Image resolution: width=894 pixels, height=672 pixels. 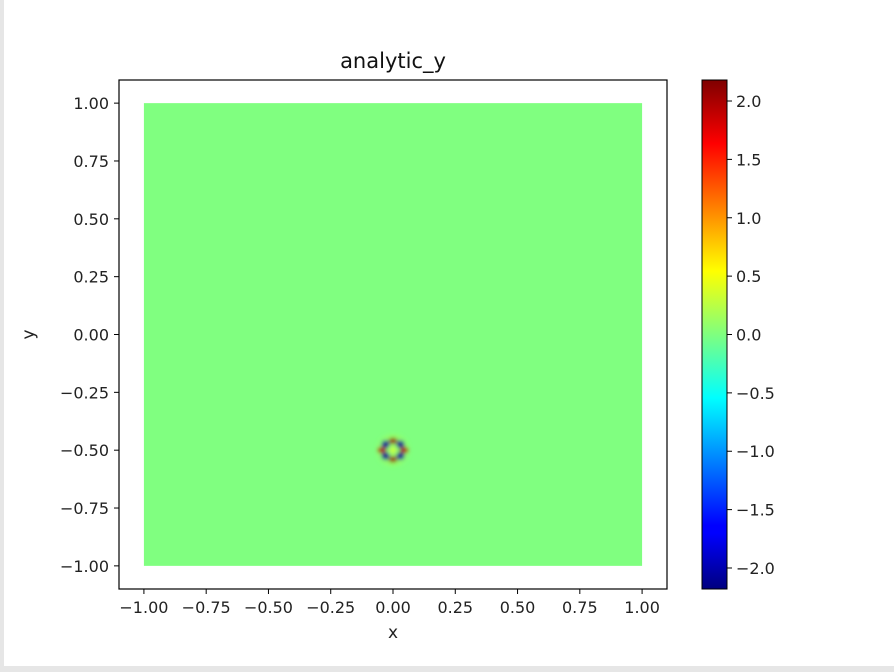 I want to click on colorbar: 2.0 1.5 1.0 0.5 0.0 −0.5 −1.0 −1.5 −2.0, so click(x=738, y=334).